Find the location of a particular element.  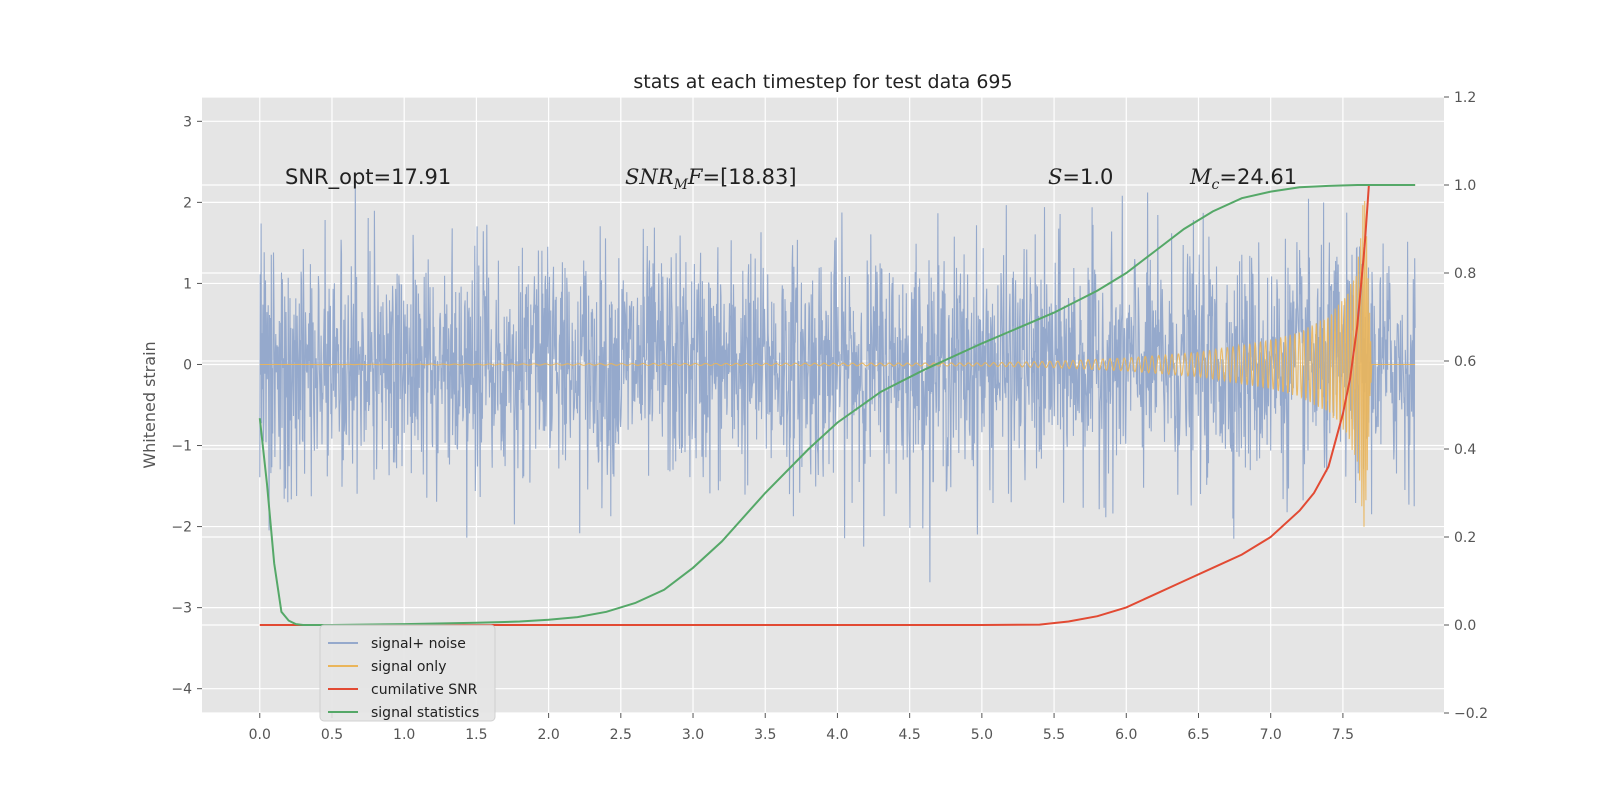

y2-tick-label: 1.2 is located at coordinates (1465, 98).